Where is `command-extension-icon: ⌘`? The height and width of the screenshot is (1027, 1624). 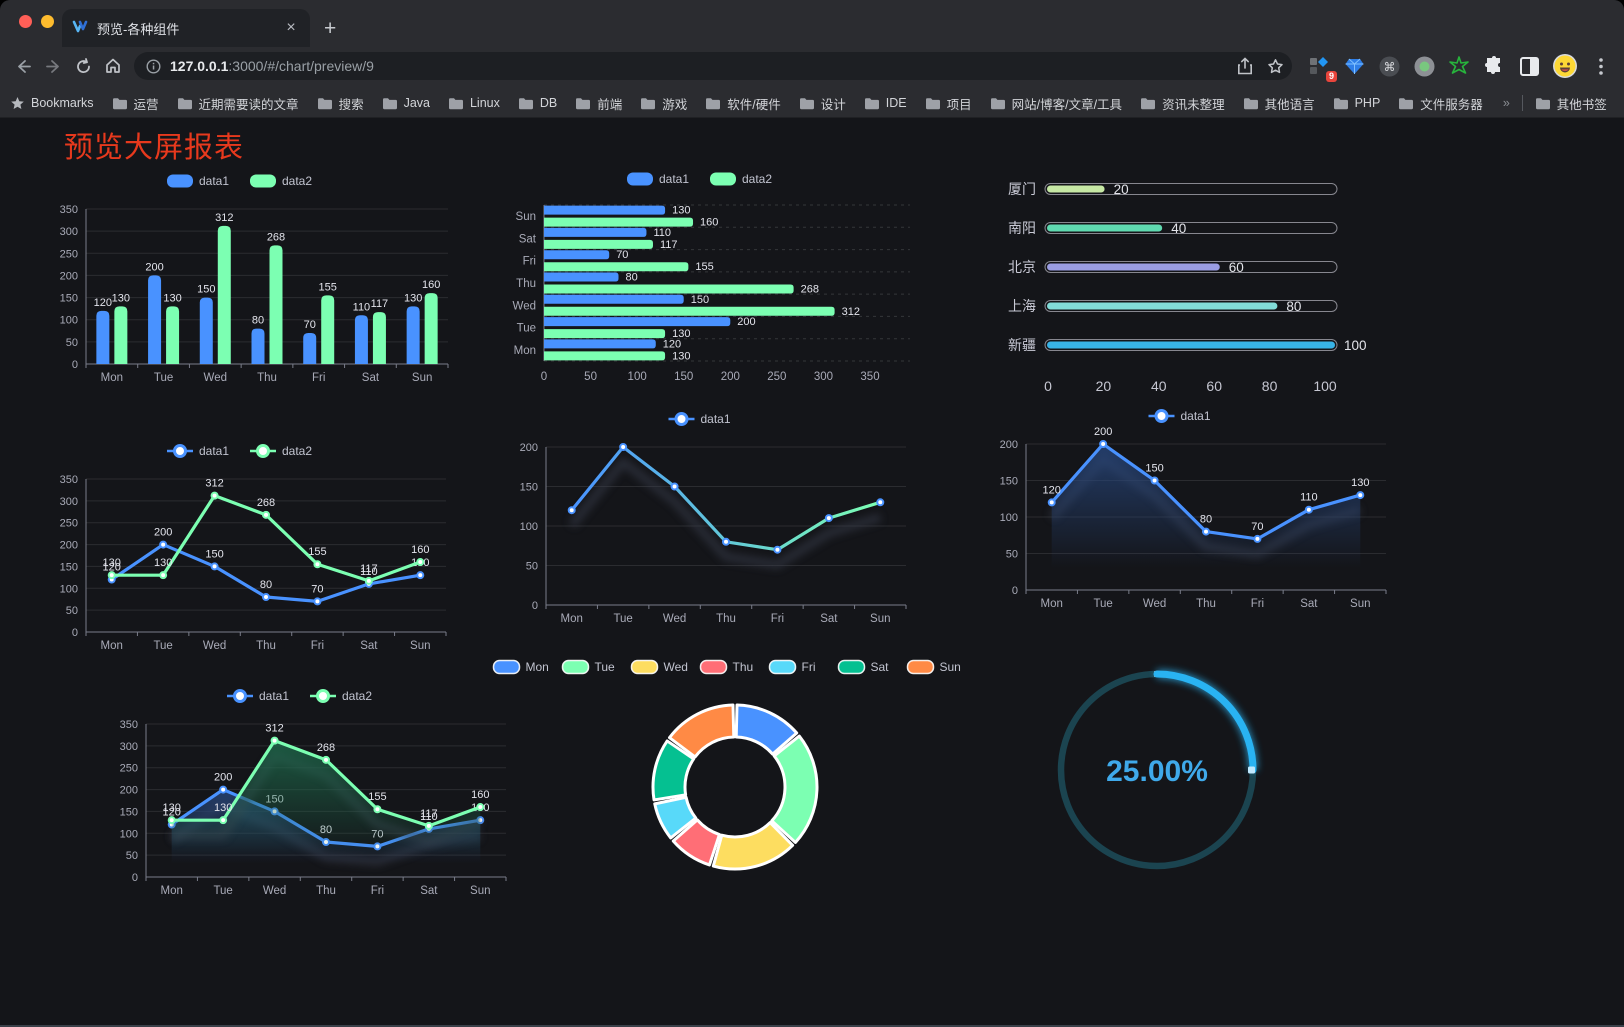 command-extension-icon: ⌘ is located at coordinates (1389, 66).